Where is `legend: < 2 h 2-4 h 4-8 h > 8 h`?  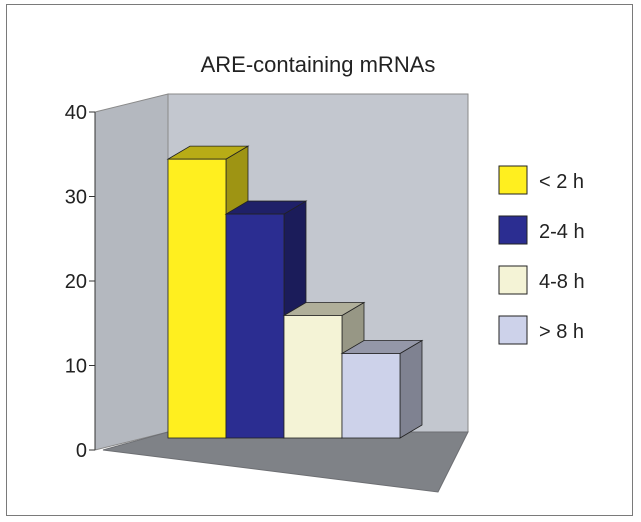 legend: < 2 h 2-4 h 4-8 h > 8 h is located at coordinates (541, 255).